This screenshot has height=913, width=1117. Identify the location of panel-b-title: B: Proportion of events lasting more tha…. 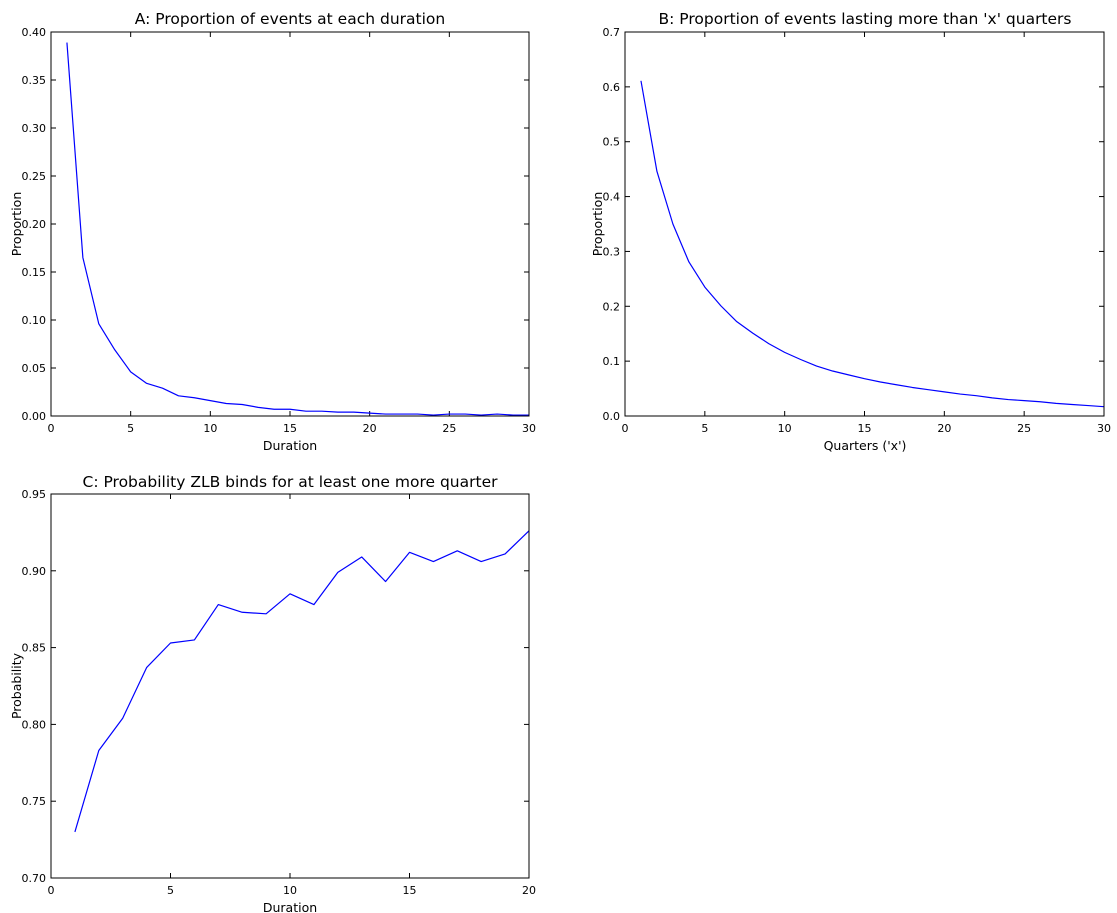
(865, 19).